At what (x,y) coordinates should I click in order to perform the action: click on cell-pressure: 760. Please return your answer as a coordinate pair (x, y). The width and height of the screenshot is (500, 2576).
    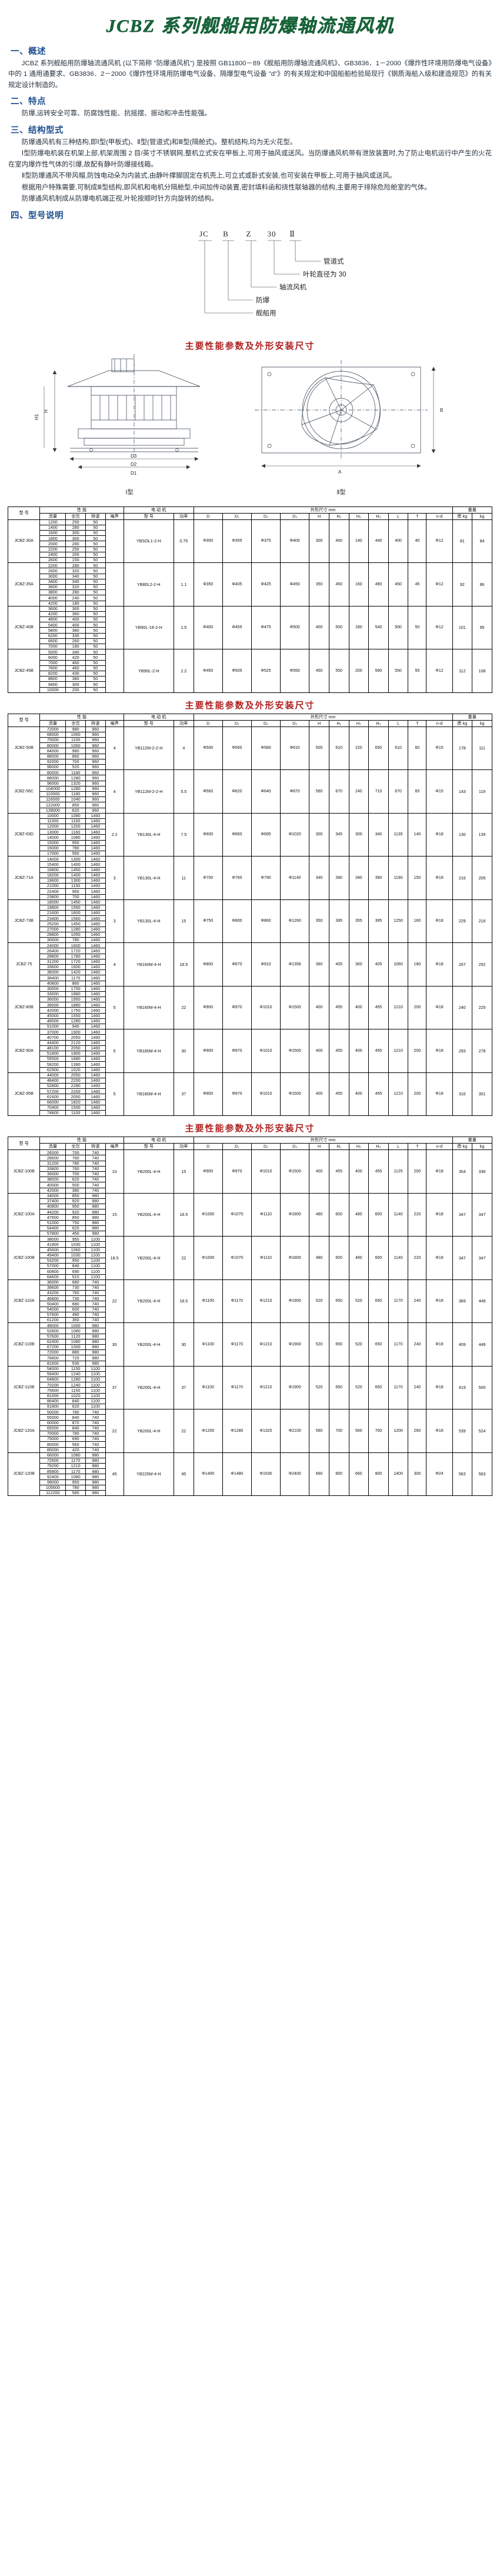
    Looking at the image, I should click on (75, 1294).